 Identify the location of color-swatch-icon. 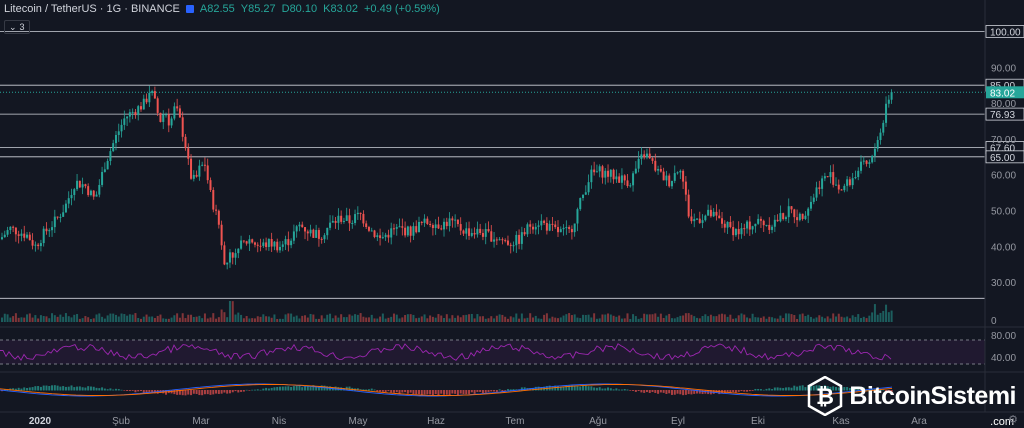
(189, 9).